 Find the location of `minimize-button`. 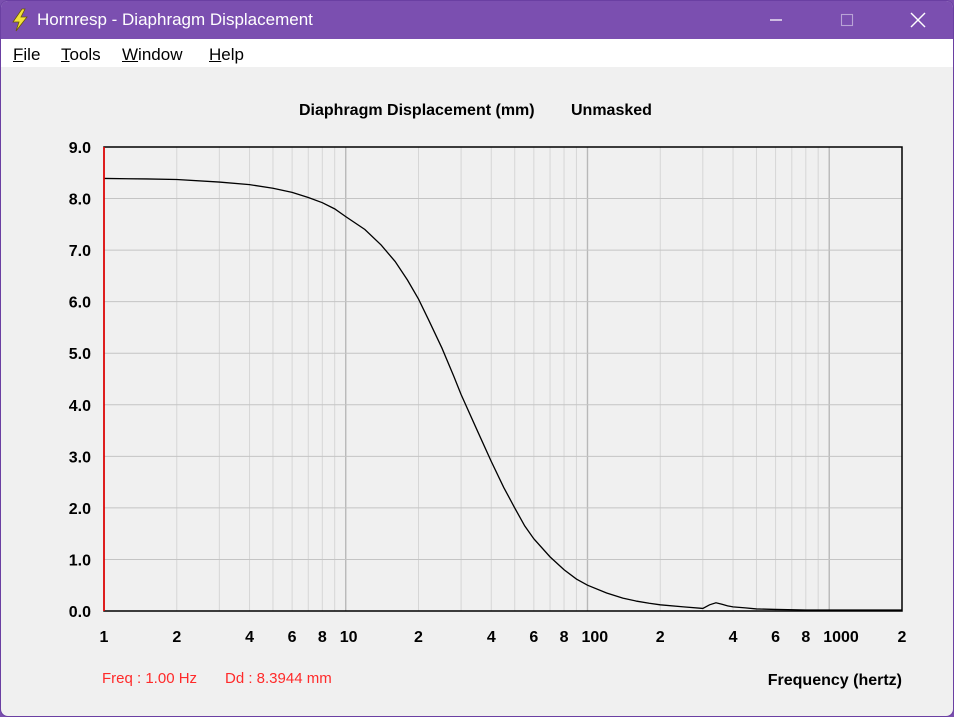

minimize-button is located at coordinates (776, 20).